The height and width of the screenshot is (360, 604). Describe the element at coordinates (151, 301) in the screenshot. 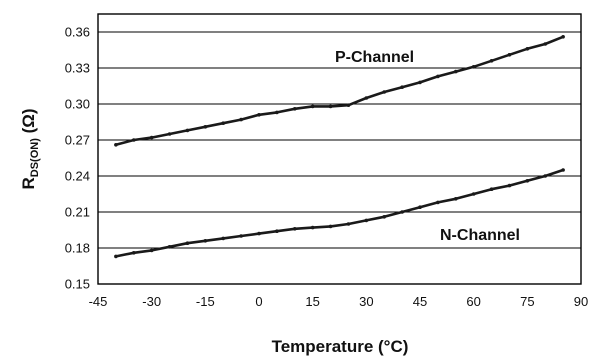

I see `x-tick-label: -30` at that location.